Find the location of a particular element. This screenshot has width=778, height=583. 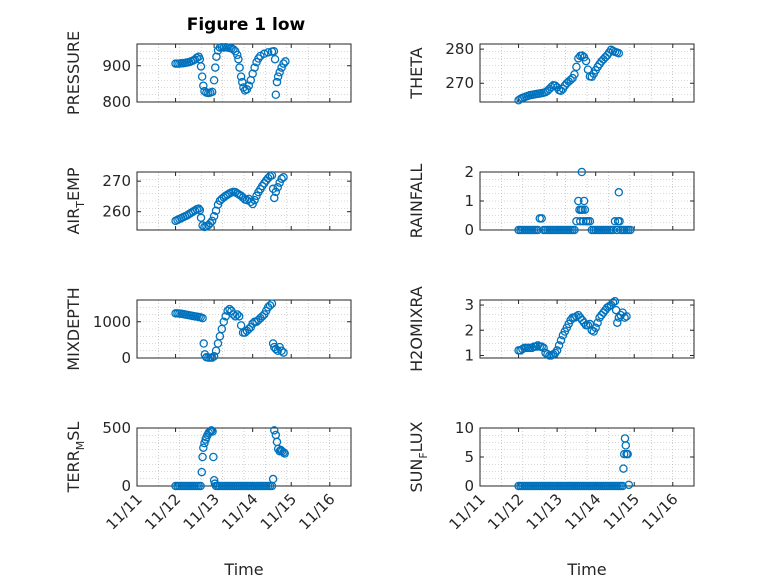

subplot-6: 1 2 3 H2OMIXRA is located at coordinates (551, 329).